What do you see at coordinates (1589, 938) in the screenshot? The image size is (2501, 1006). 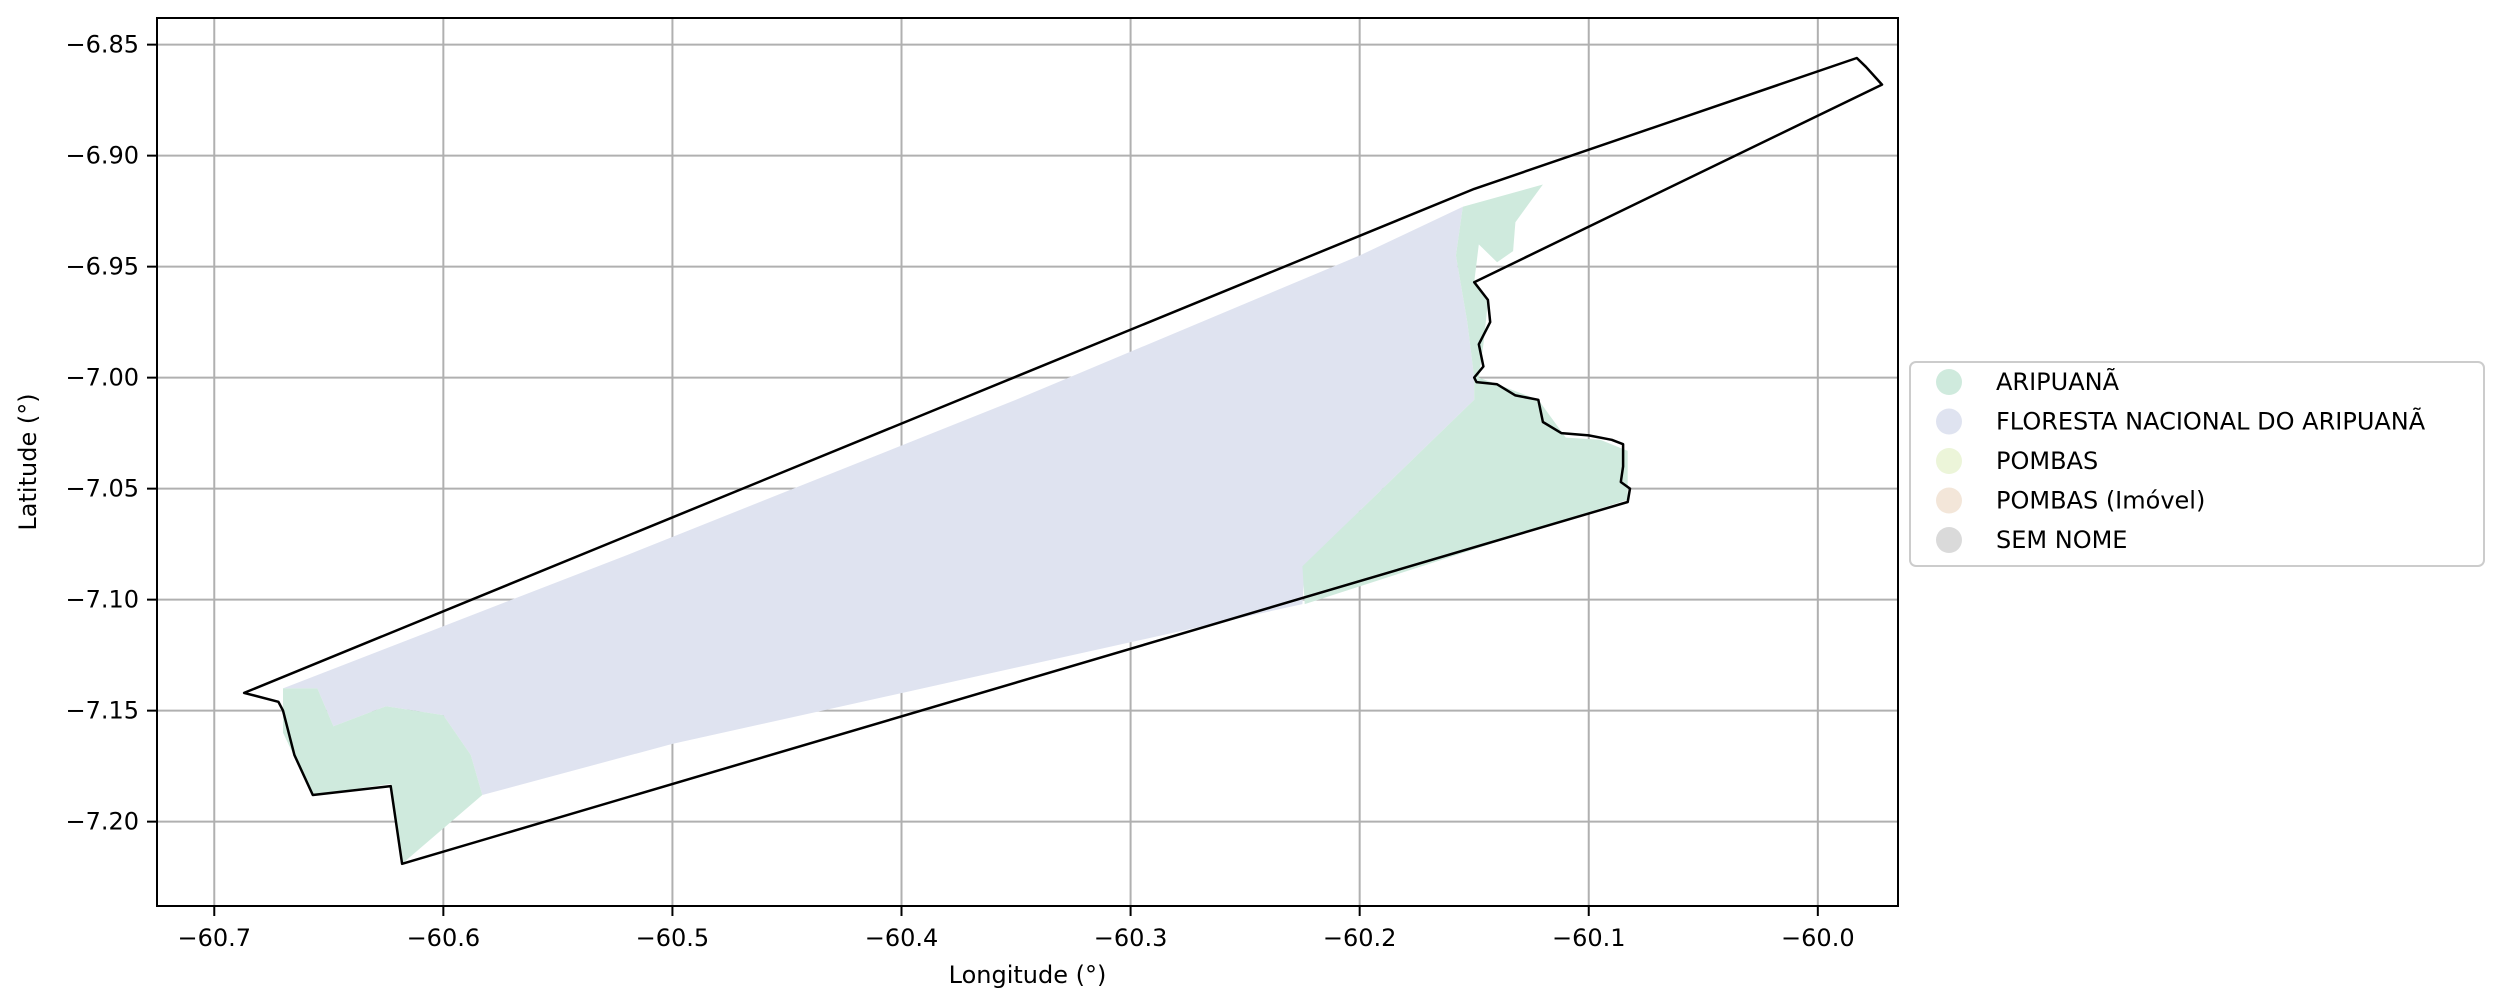 I see `x-tick-label: −60.1` at bounding box center [1589, 938].